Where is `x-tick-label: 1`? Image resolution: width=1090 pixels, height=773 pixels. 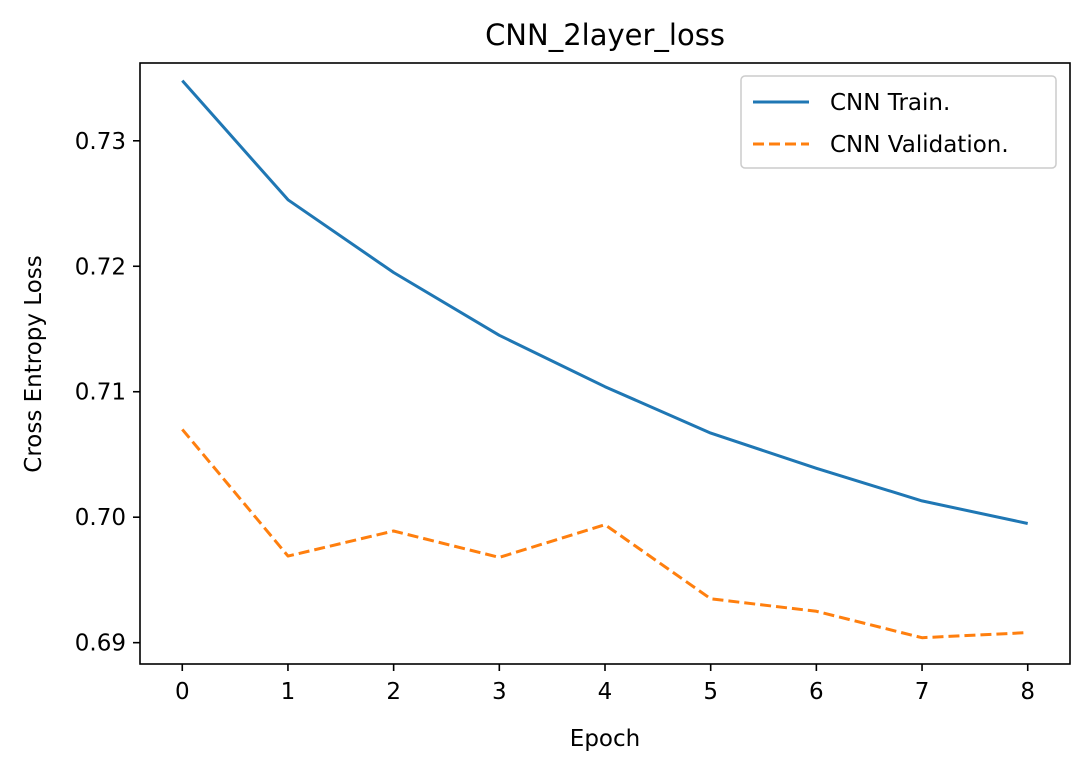 x-tick-label: 1 is located at coordinates (288, 692).